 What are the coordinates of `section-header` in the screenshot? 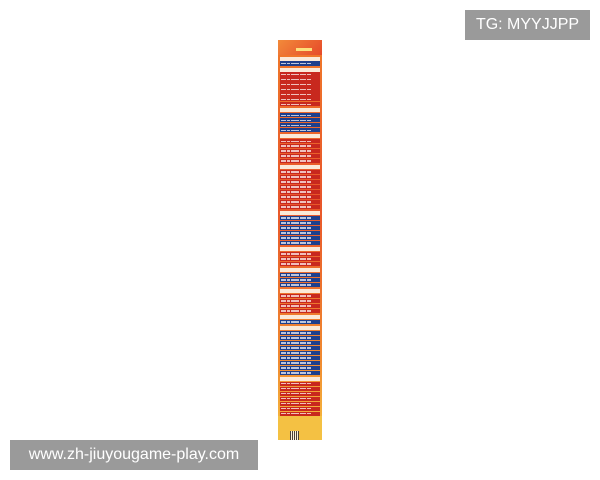 It's located at (300, 249).